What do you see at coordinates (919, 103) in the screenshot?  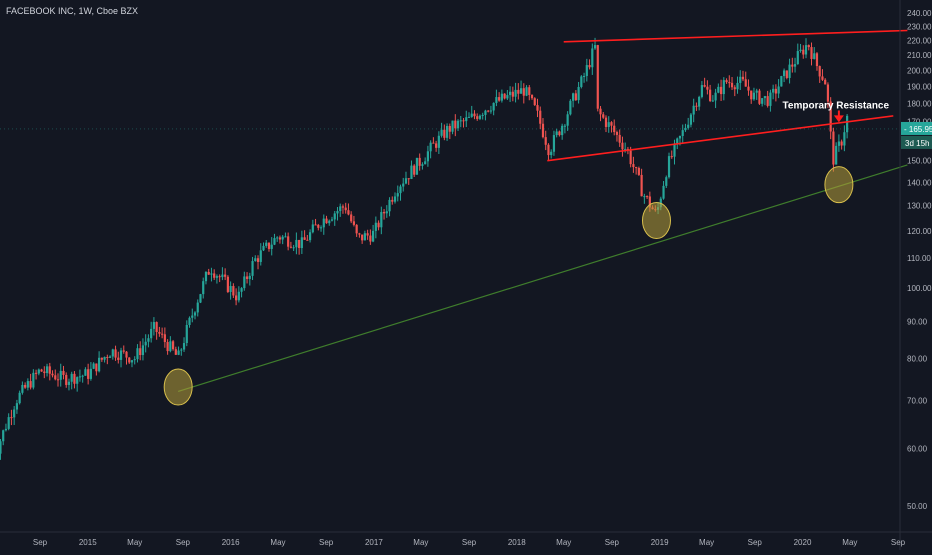 I see `price-tick-label: 180.00` at bounding box center [919, 103].